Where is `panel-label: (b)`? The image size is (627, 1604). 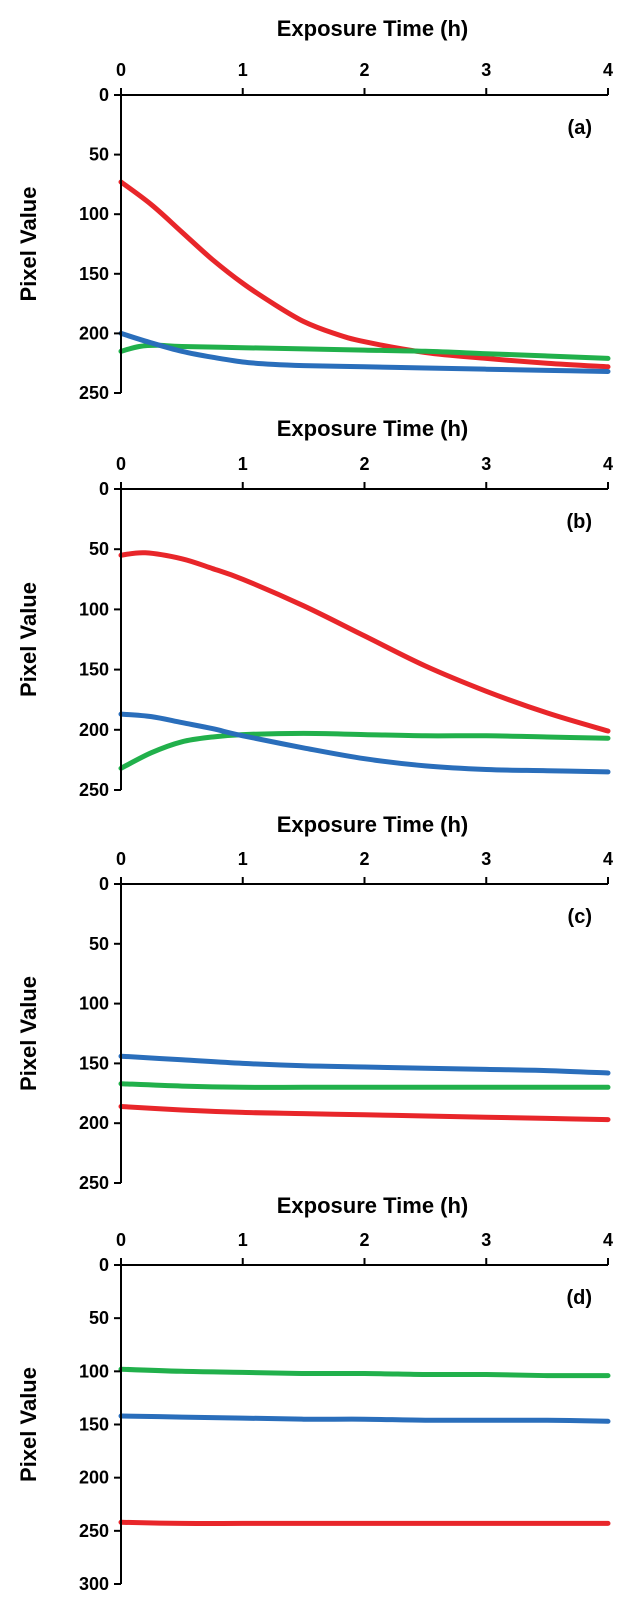 panel-label: (b) is located at coordinates (579, 522).